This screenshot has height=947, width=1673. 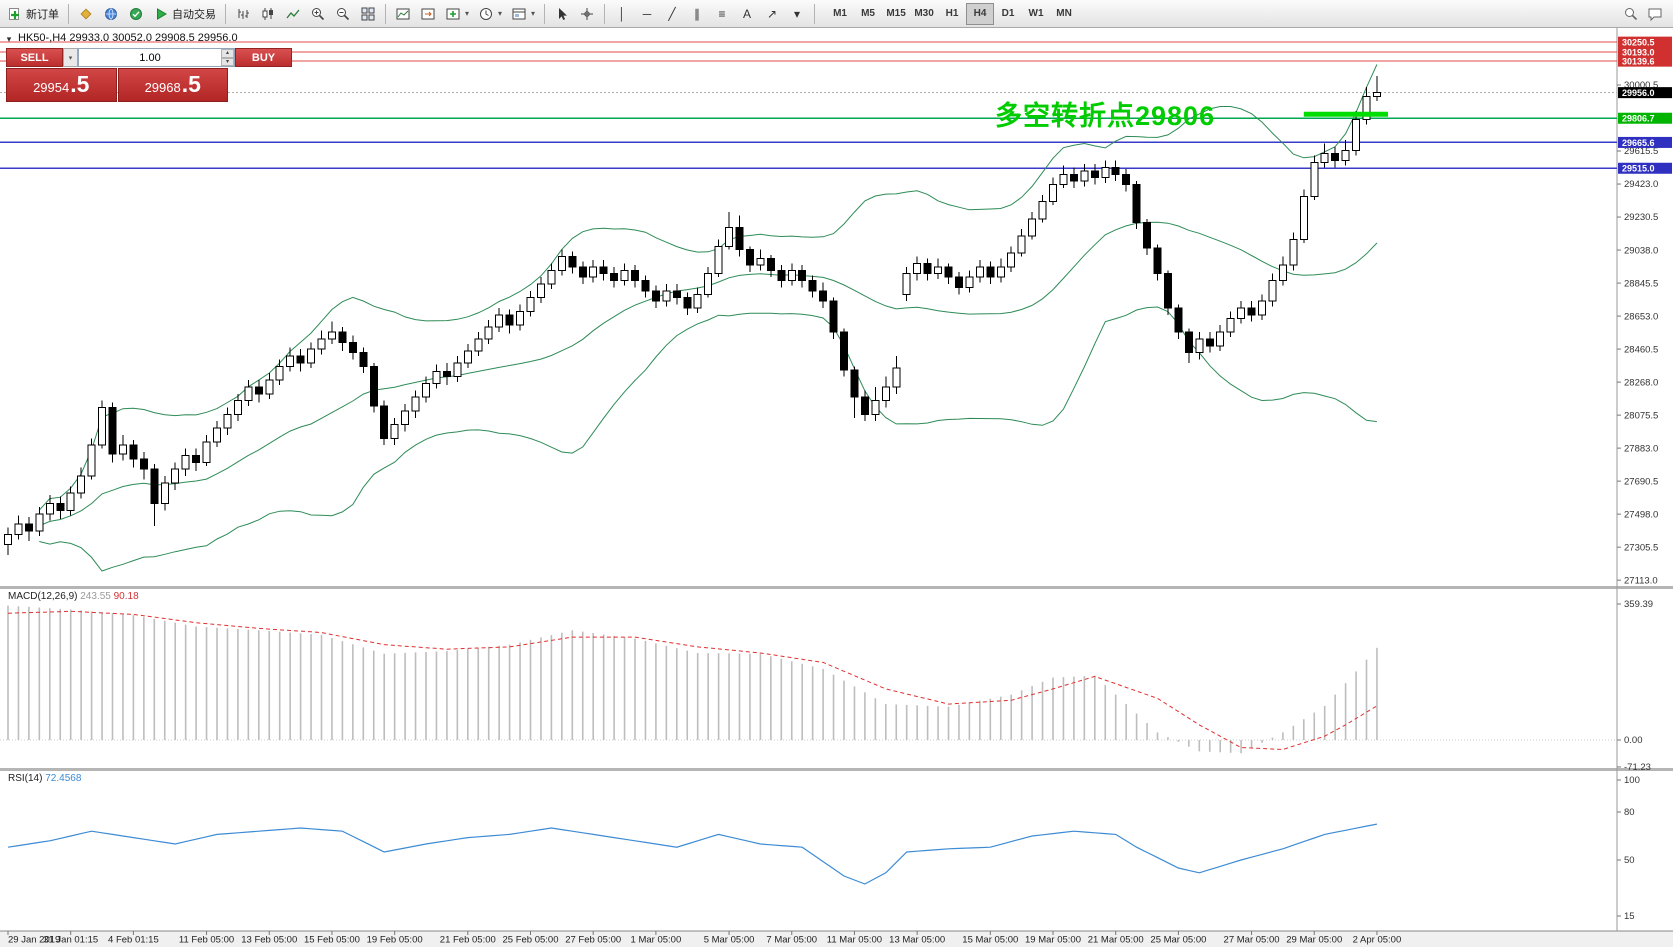 I want to click on time-axis-label: 27 Feb 05:00, so click(x=593, y=940).